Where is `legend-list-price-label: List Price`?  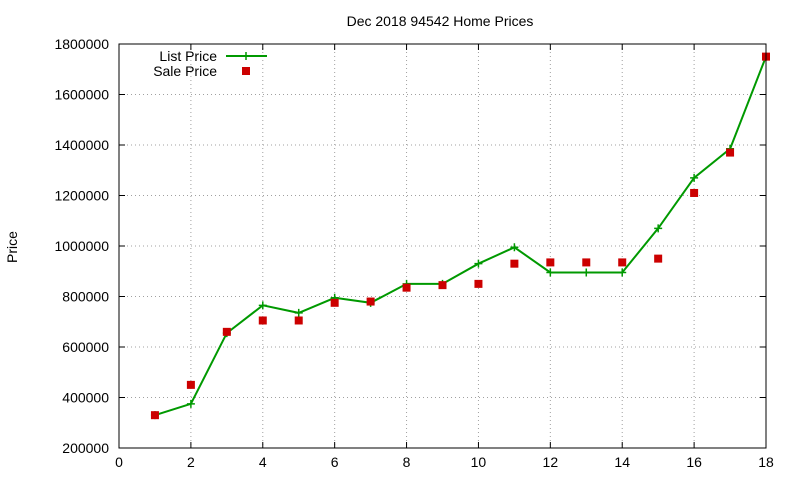 legend-list-price-label: List Price is located at coordinates (188, 56).